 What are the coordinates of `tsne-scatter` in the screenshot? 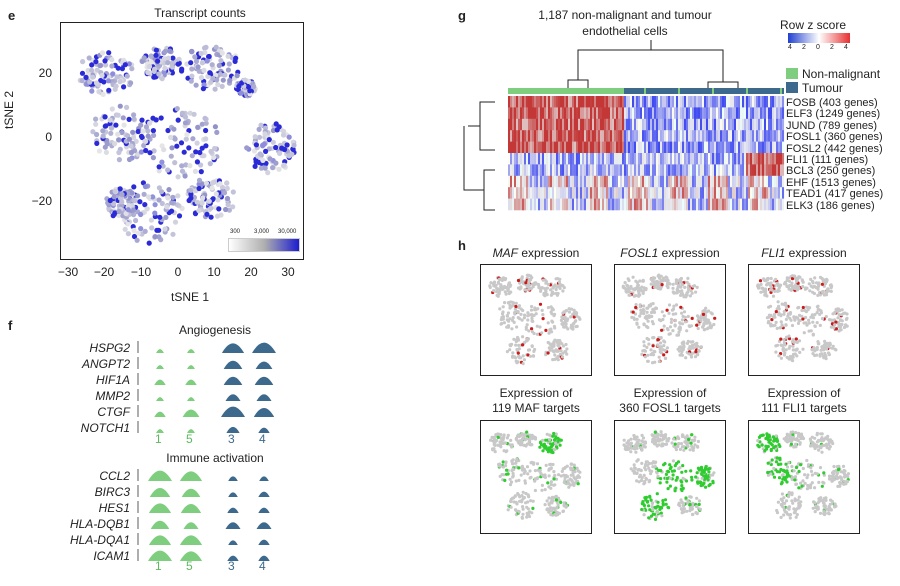 It's located at (535, 475).